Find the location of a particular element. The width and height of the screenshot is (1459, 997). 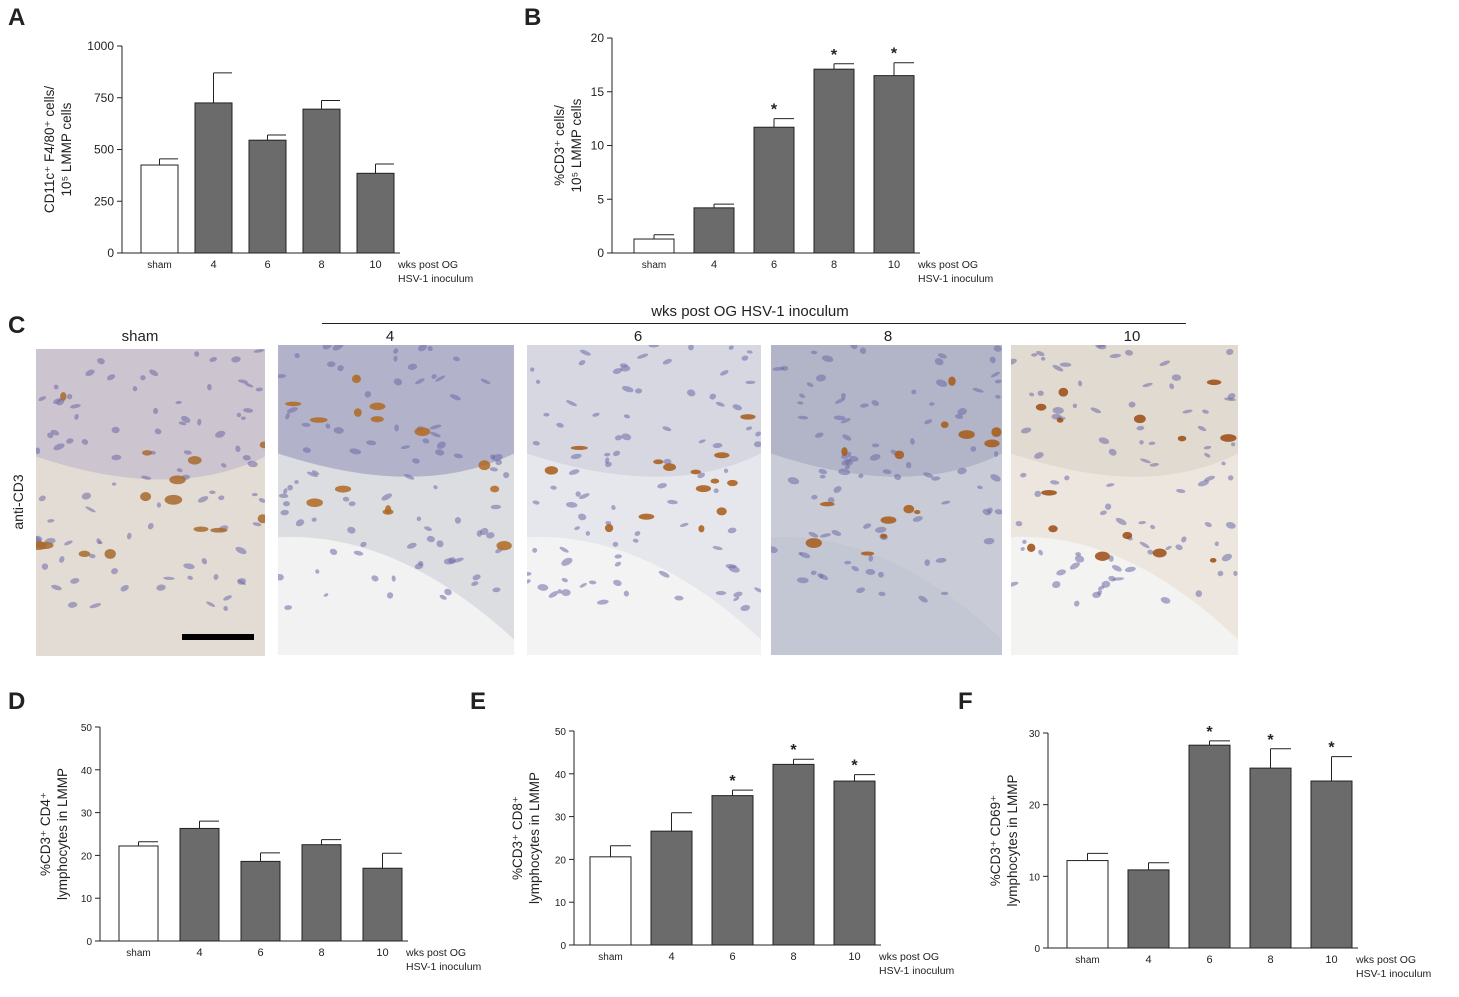

panel-label-f: F is located at coordinates (965, 701).